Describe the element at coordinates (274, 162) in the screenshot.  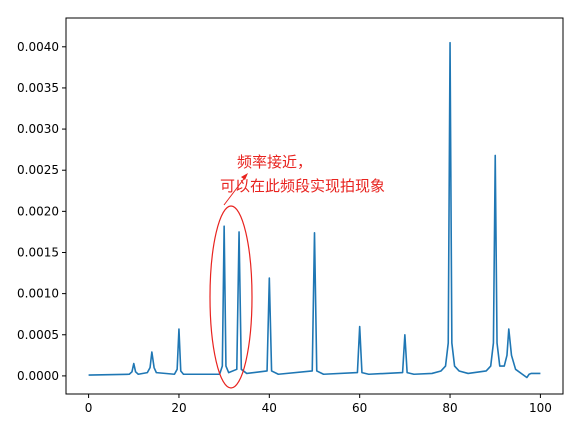
I see `annotation: 频率接近，` at that location.